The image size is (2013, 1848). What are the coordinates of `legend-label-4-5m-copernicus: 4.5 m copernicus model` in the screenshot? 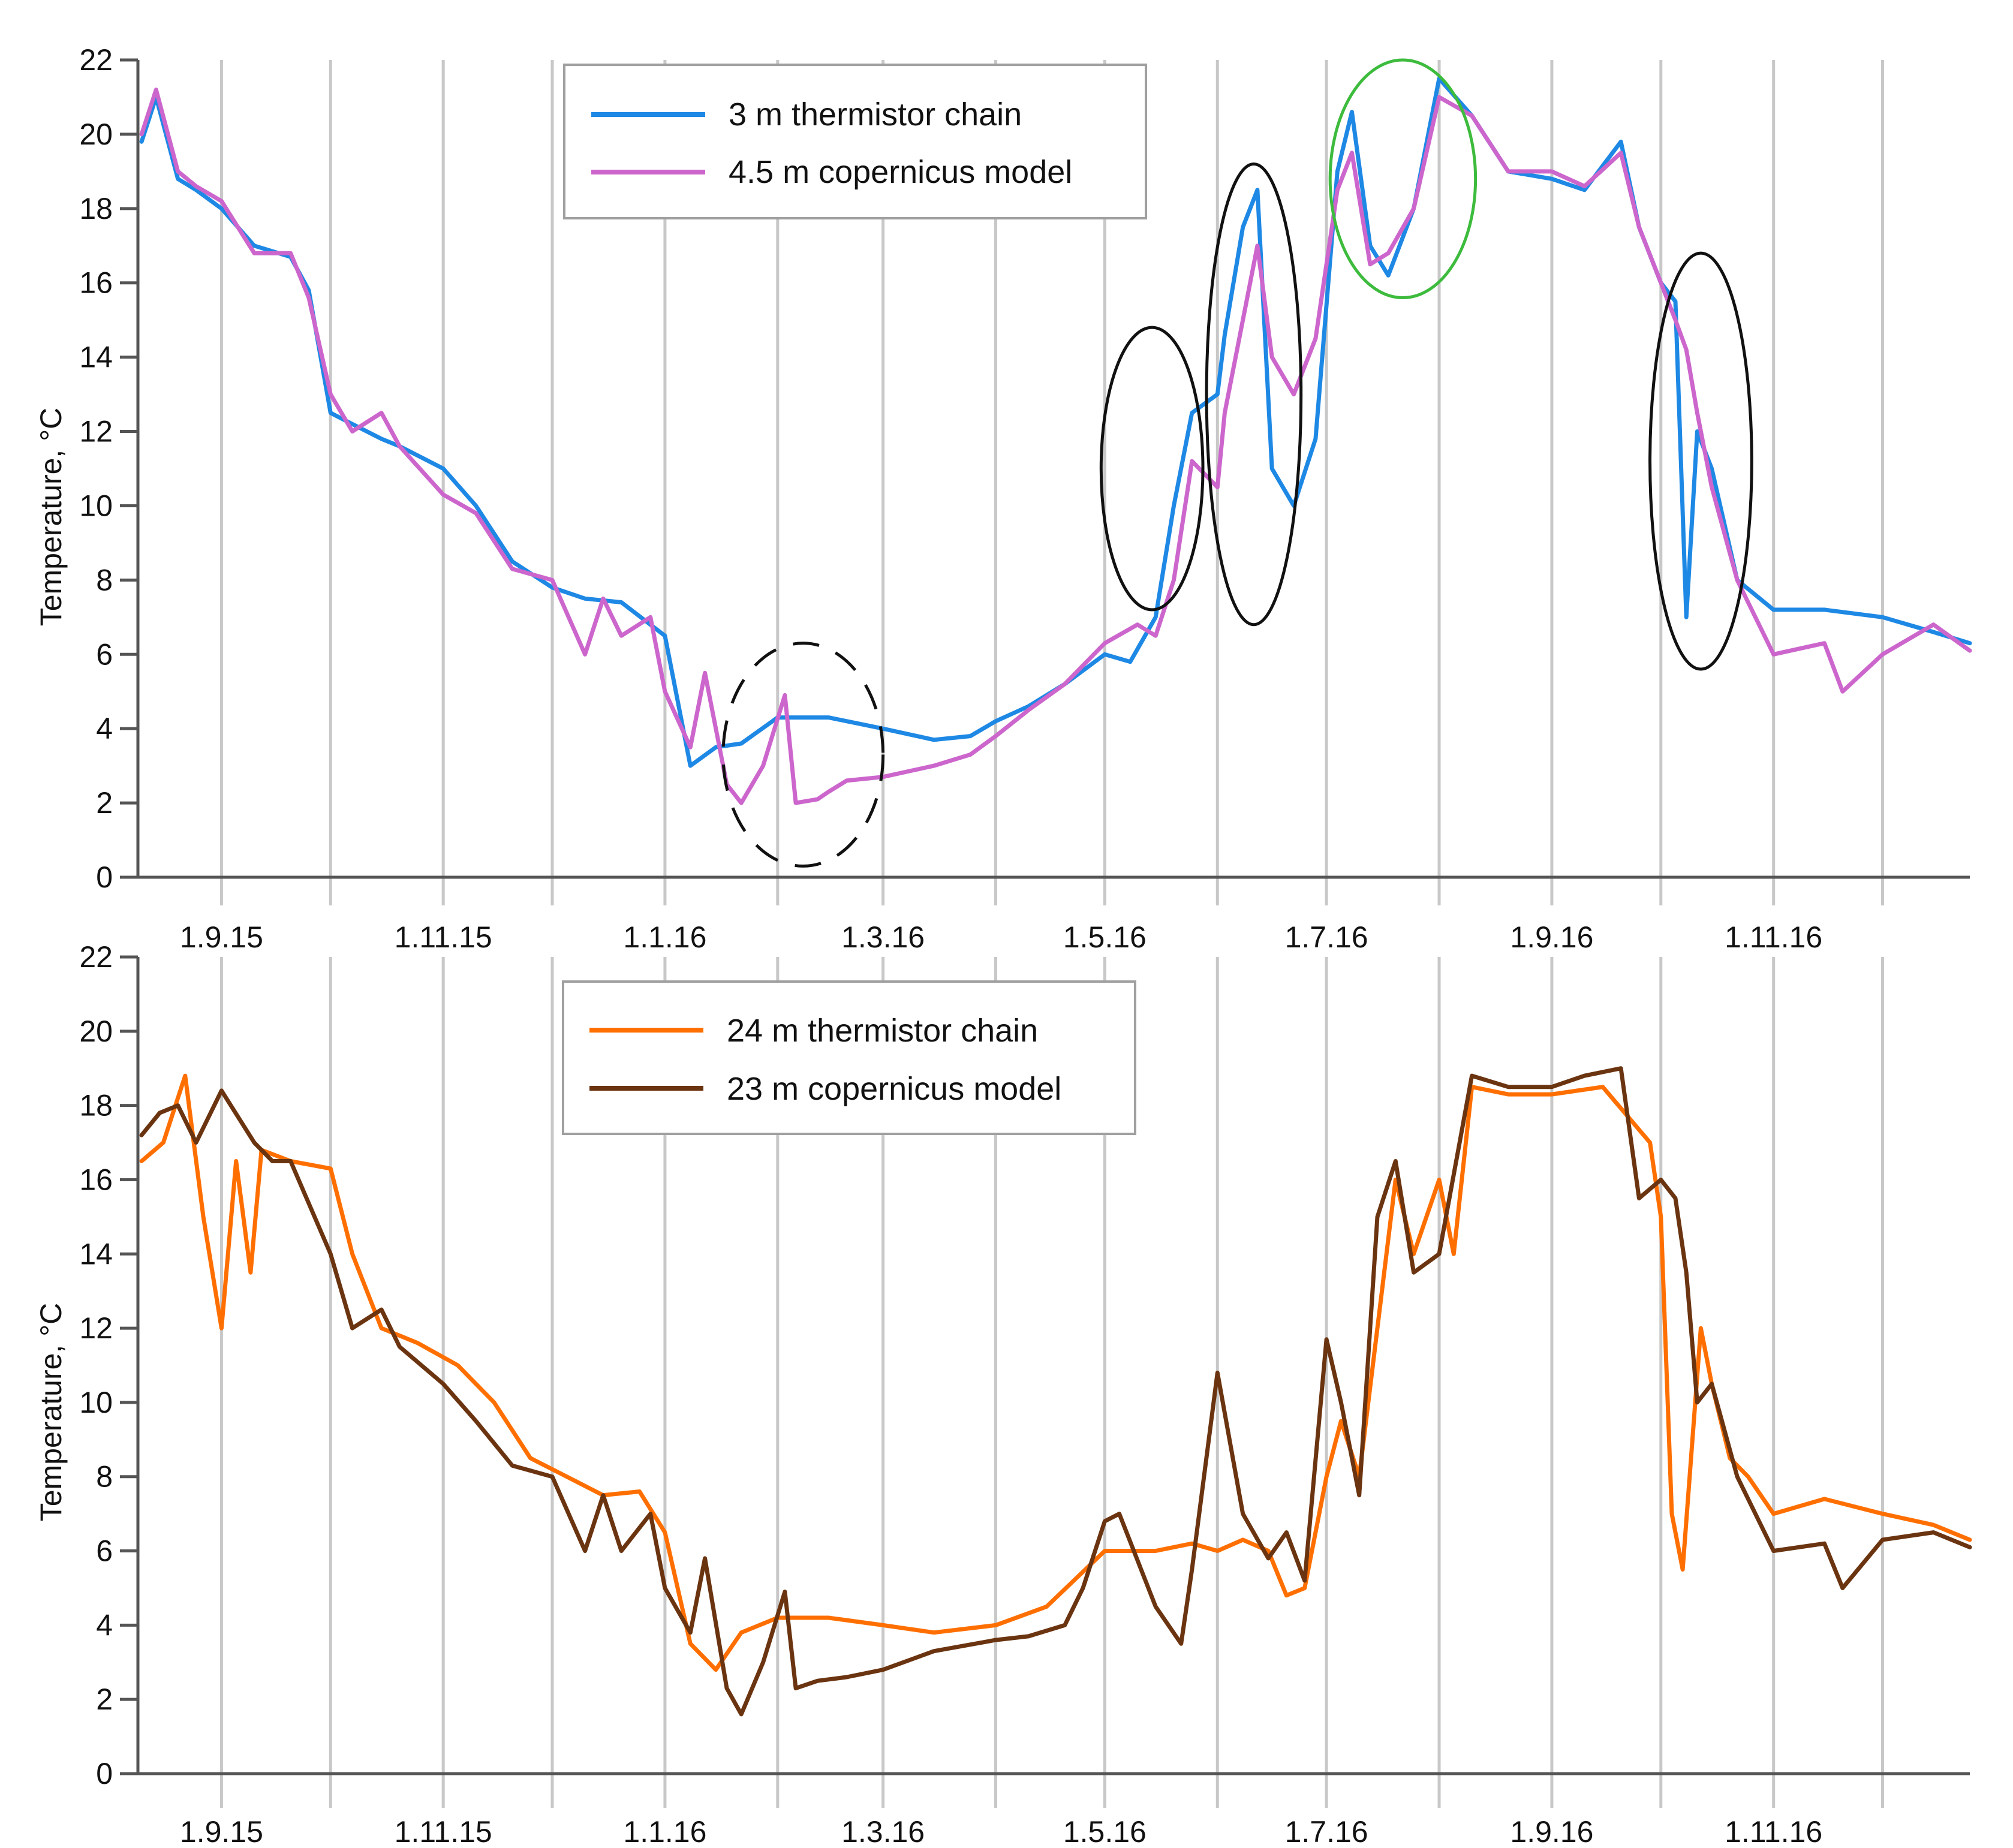 It's located at (901, 172).